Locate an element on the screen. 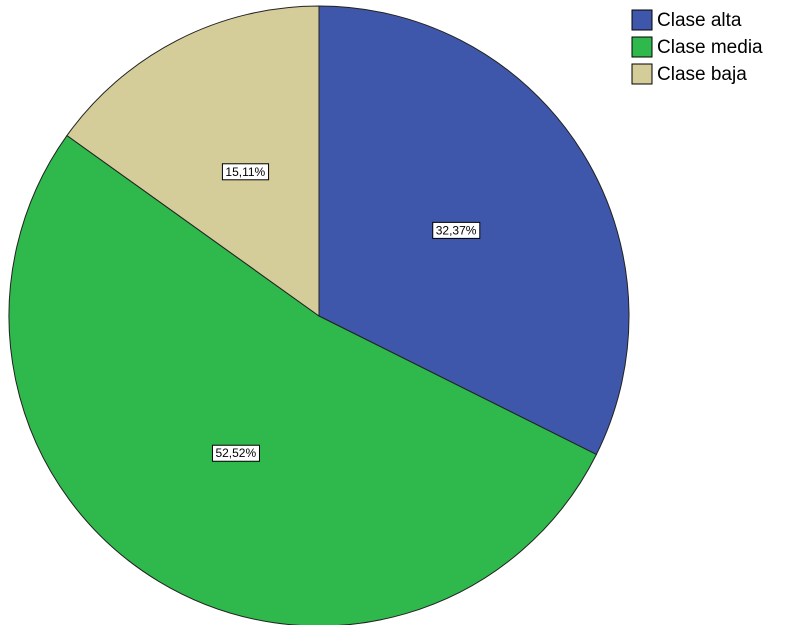  legend-label: Clase alta is located at coordinates (699, 20).